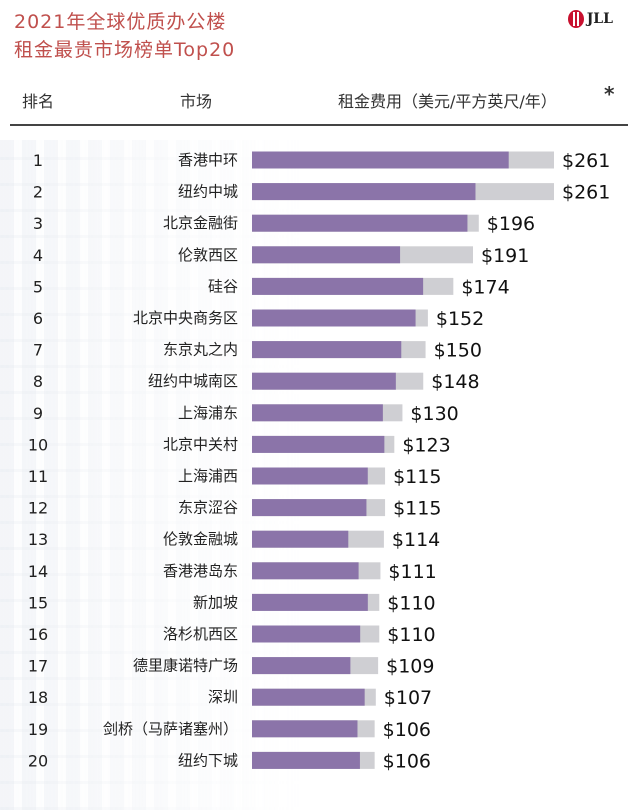 The image size is (635, 810). Describe the element at coordinates (38, 729) in the screenshot. I see `rank-label-19: 19` at that location.